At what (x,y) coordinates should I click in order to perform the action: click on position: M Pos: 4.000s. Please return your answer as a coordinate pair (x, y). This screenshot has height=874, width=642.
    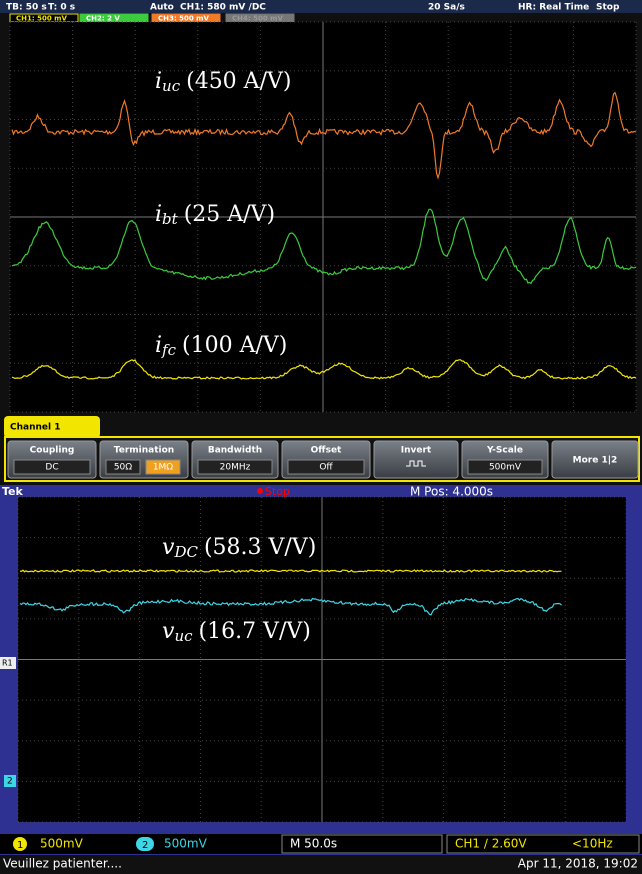
    Looking at the image, I should click on (451, 492).